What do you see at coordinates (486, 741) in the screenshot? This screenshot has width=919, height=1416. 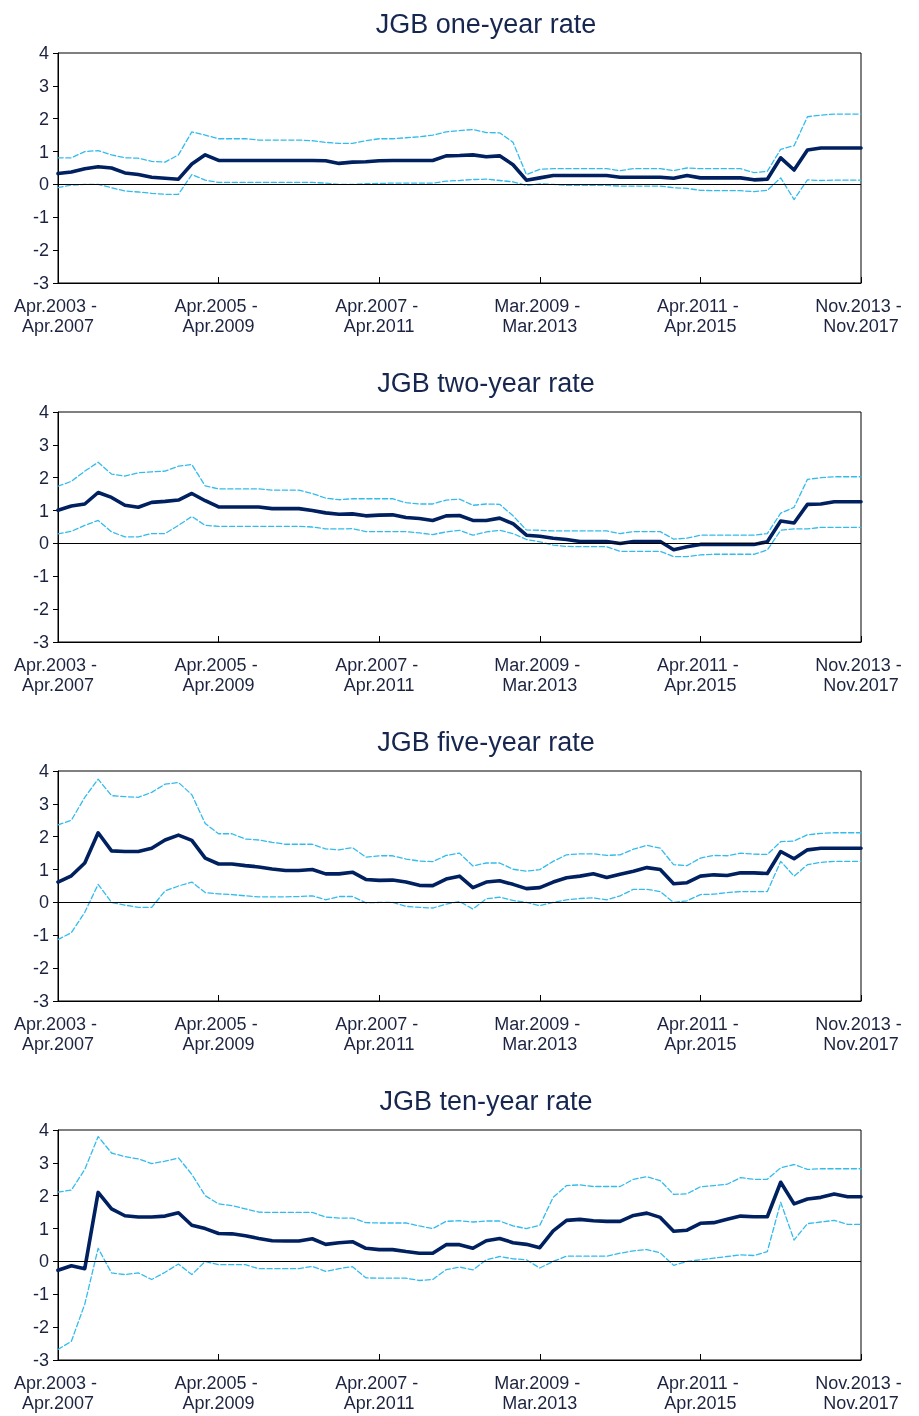 I see `chart-title: JGB five-year rate` at bounding box center [486, 741].